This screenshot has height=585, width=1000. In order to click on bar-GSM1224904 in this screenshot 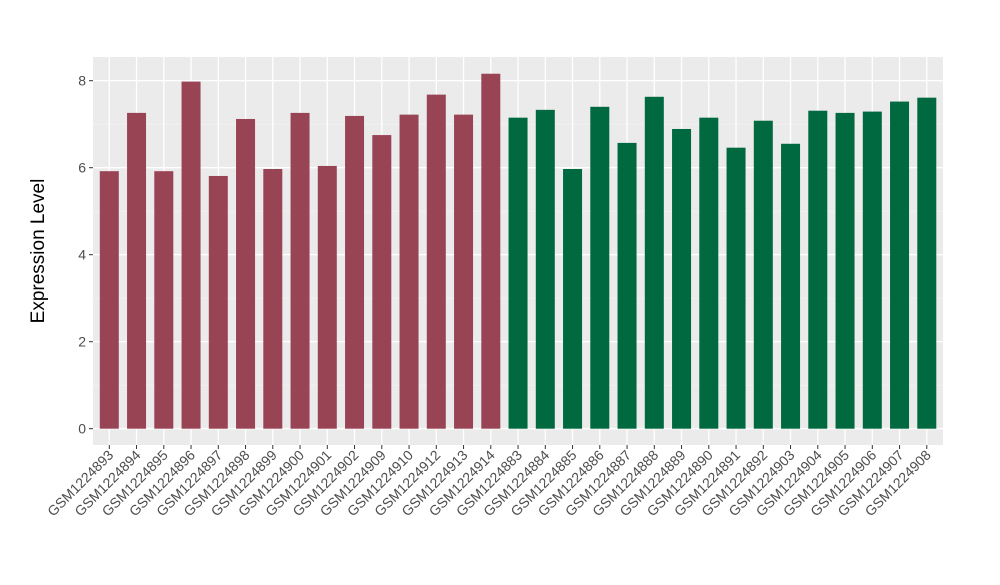, I will do `click(818, 269)`.